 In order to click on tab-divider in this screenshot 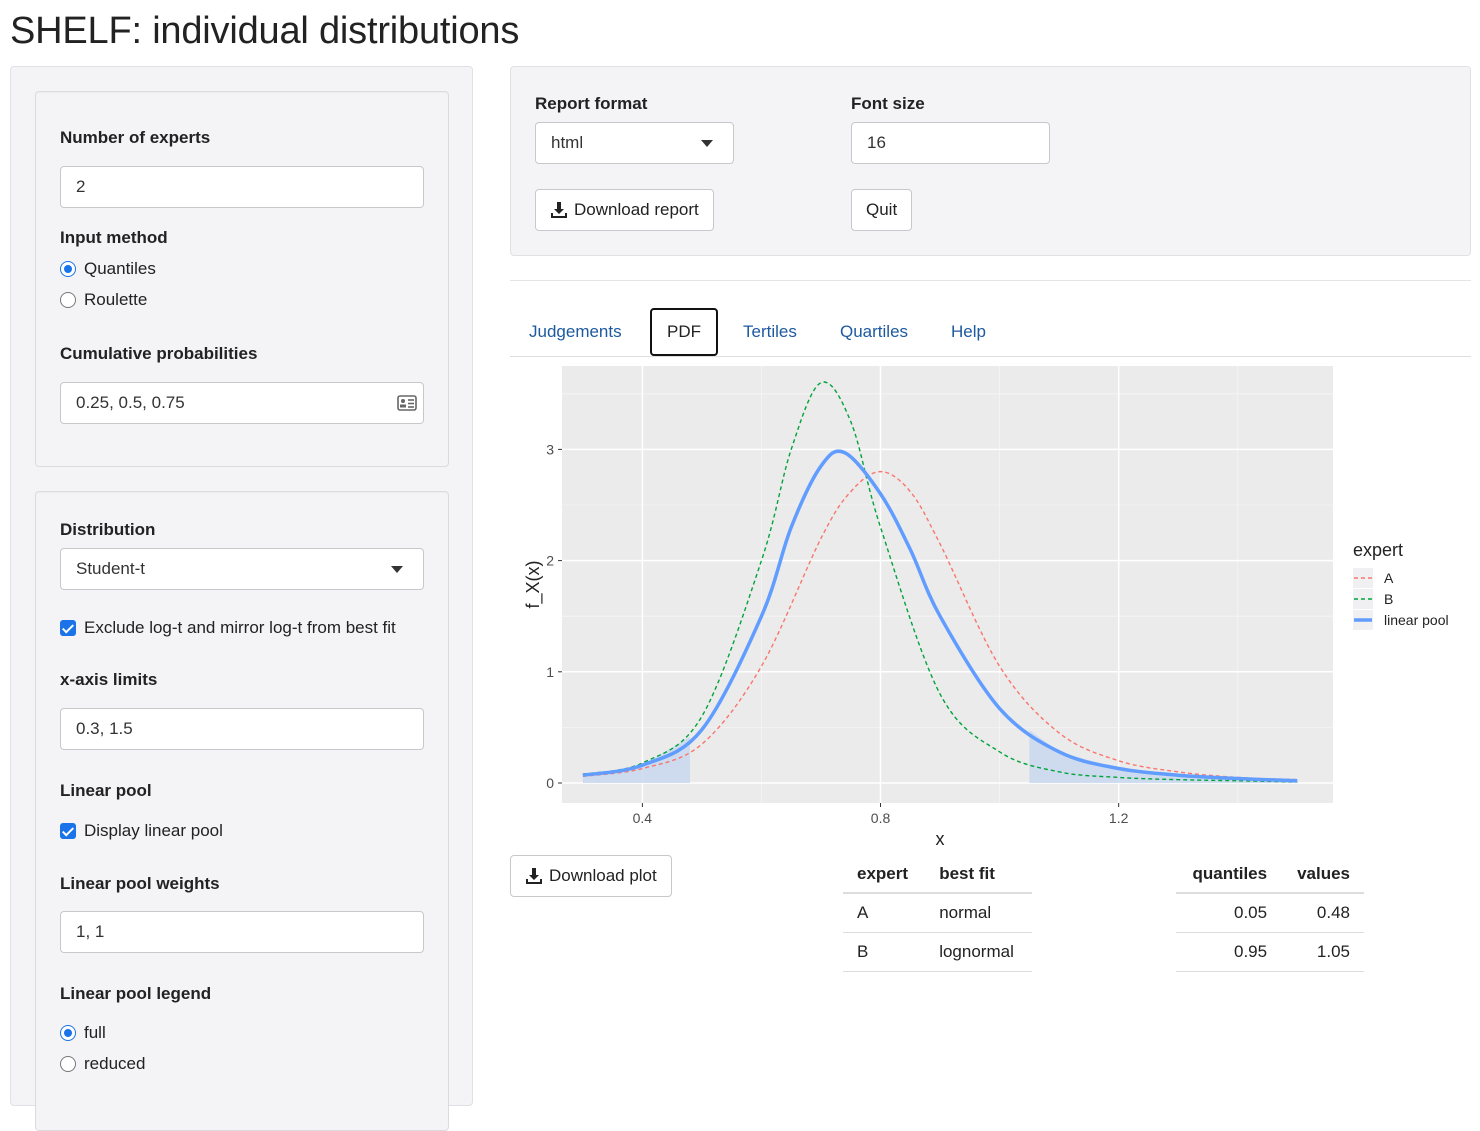, I will do `click(990, 356)`.